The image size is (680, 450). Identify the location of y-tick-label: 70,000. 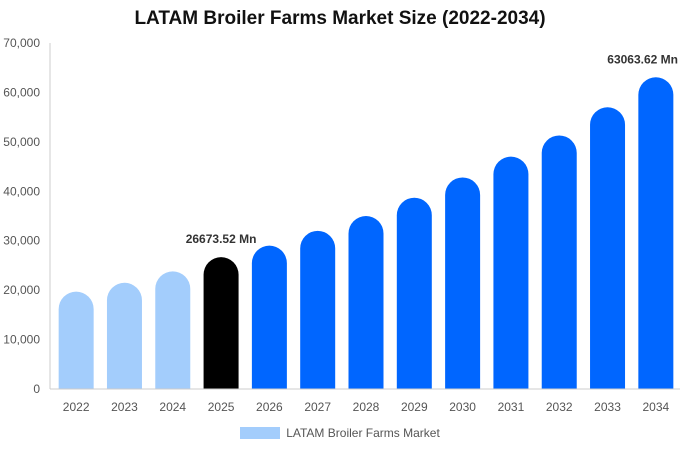
(21, 43).